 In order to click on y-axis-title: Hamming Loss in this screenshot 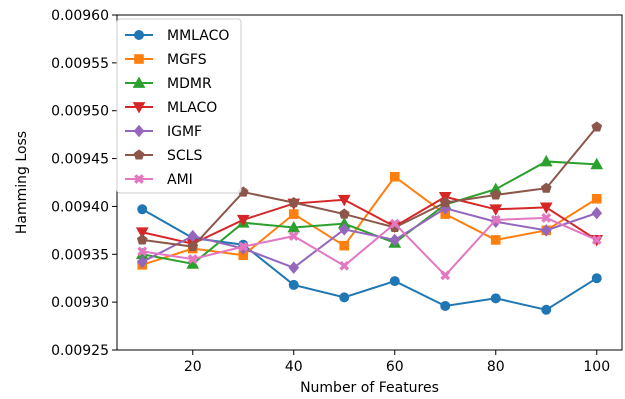, I will do `click(22, 182)`.